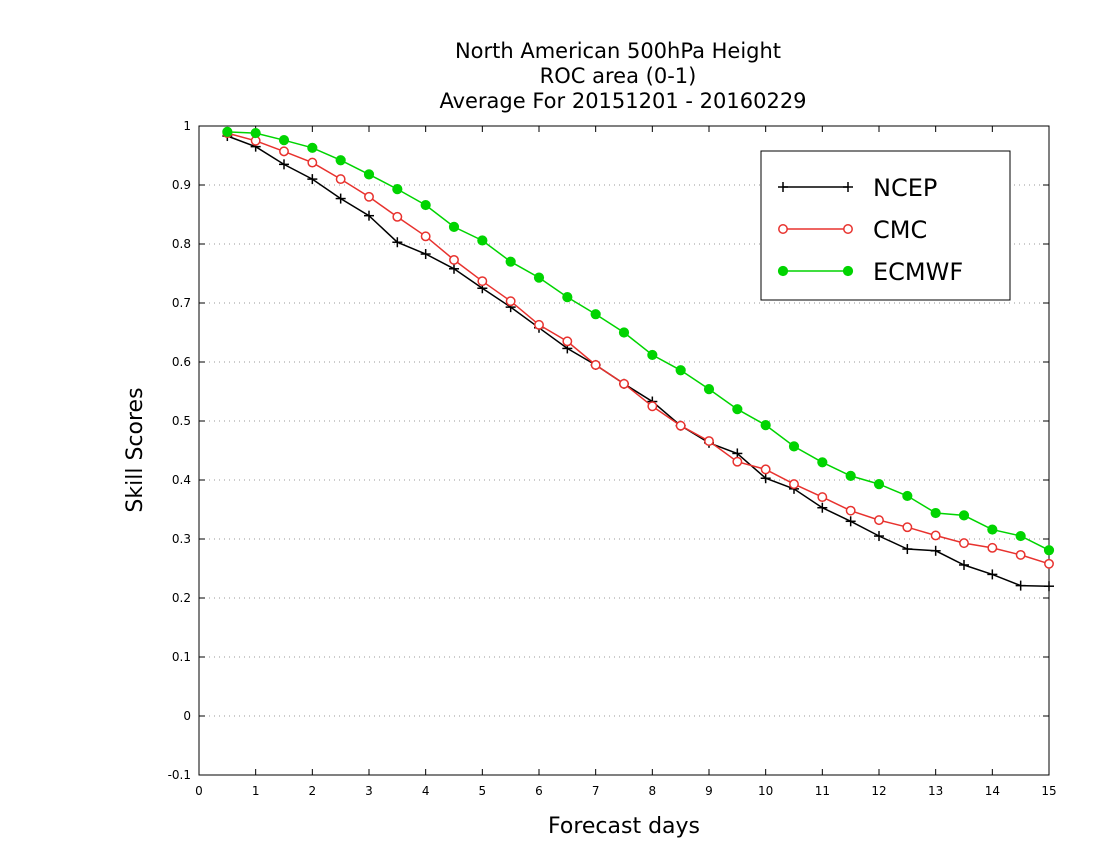  Describe the element at coordinates (483, 791) in the screenshot. I see `x-tick-label: 5` at that location.